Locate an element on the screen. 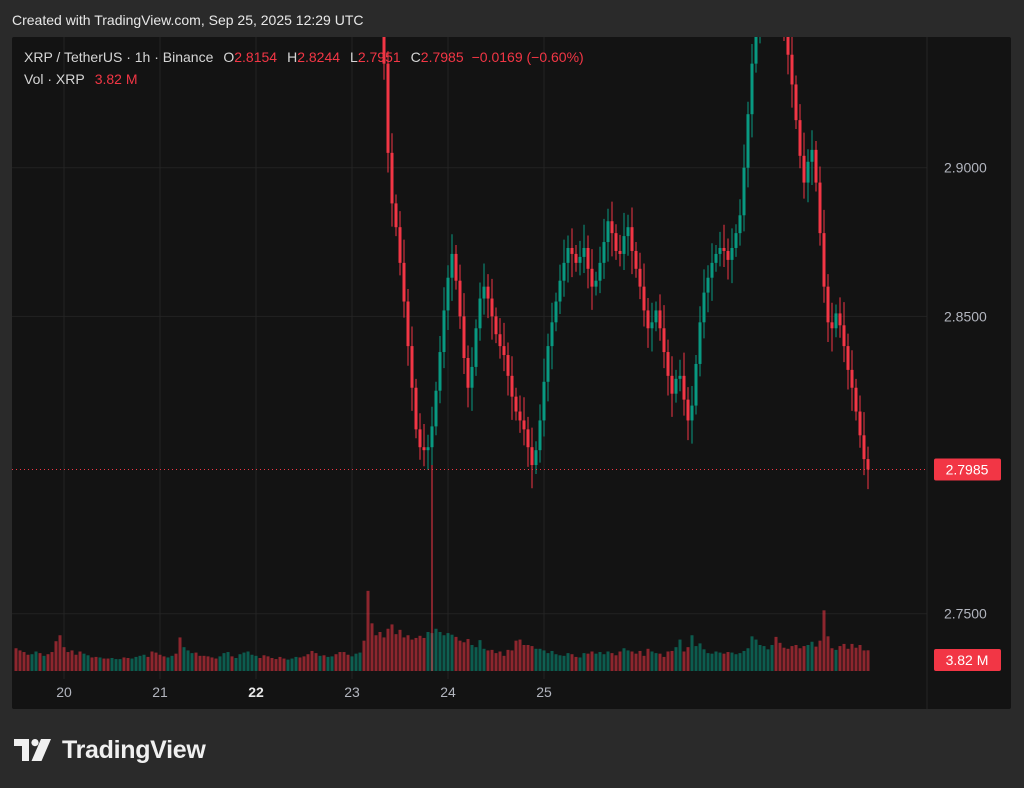 The height and width of the screenshot is (788, 1024). volume-label: Vol · XRP is located at coordinates (54, 79).